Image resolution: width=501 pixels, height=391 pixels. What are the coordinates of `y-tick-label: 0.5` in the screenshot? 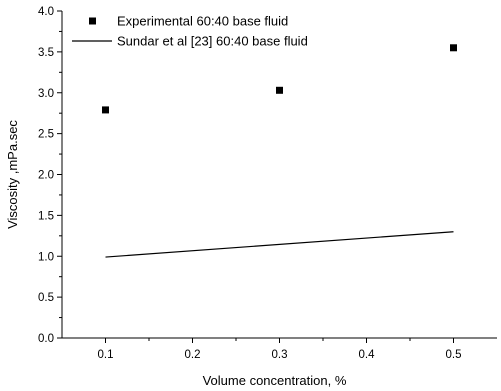 It's located at (46, 298).